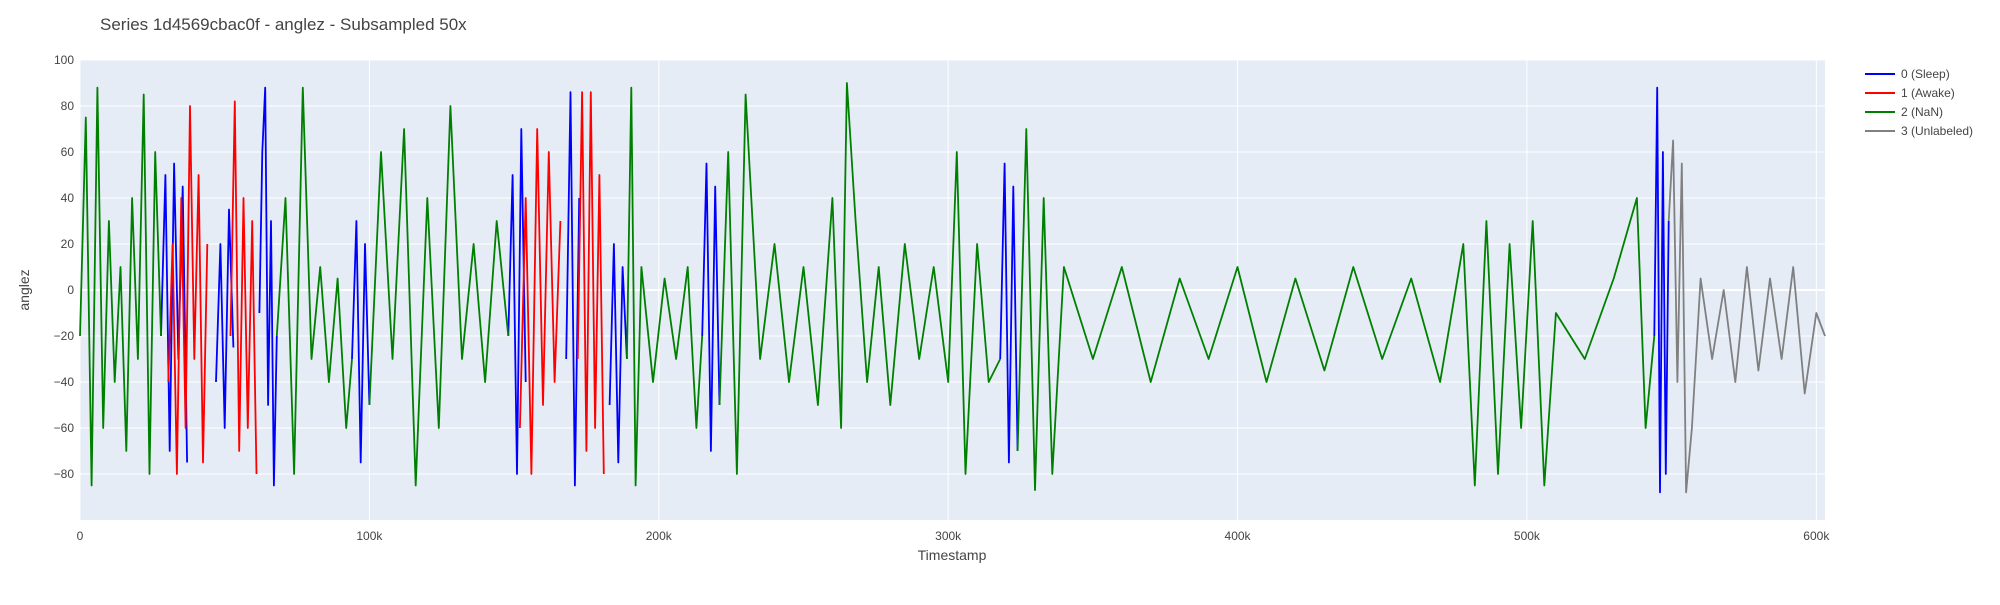 Image resolution: width=2000 pixels, height=605 pixels. What do you see at coordinates (64, 267) in the screenshot?
I see `y-tick-labels: 100 80 60 40 20 0 −20 −40 −60 −80` at bounding box center [64, 267].